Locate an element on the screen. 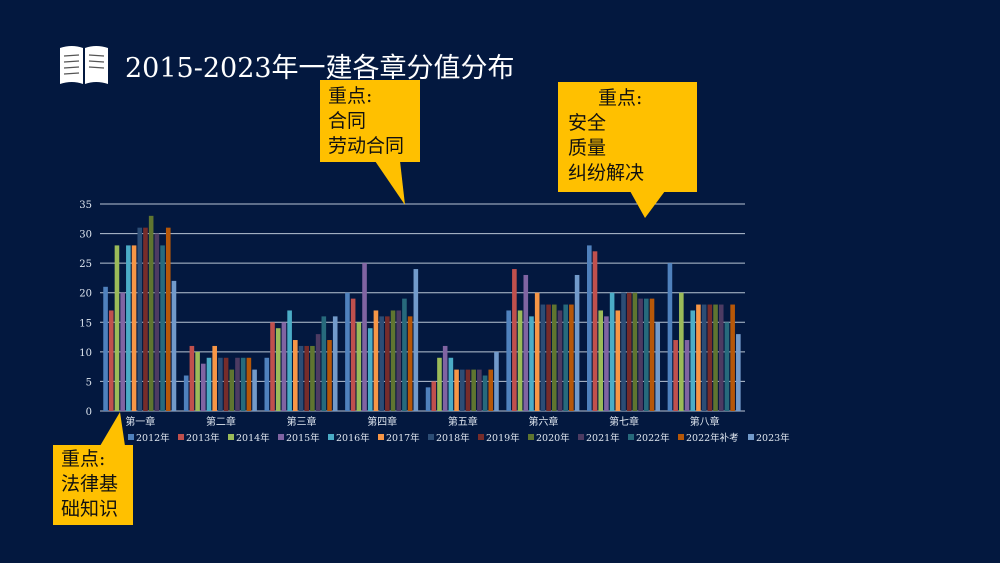 The width and height of the screenshot is (1000, 563). bar-2021年-第八章 is located at coordinates (721, 357).